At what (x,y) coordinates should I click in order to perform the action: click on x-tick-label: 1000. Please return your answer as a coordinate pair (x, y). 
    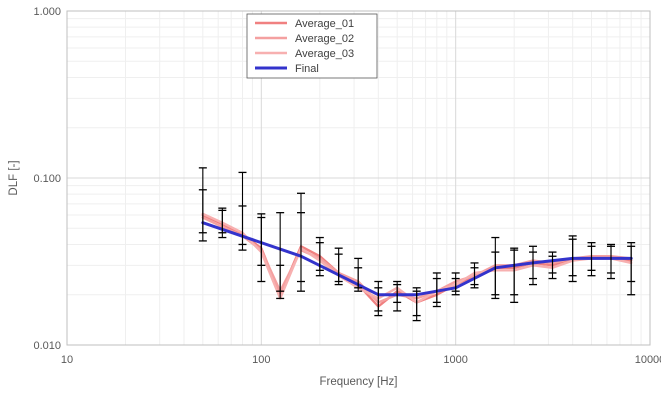
    Looking at the image, I should click on (455, 360).